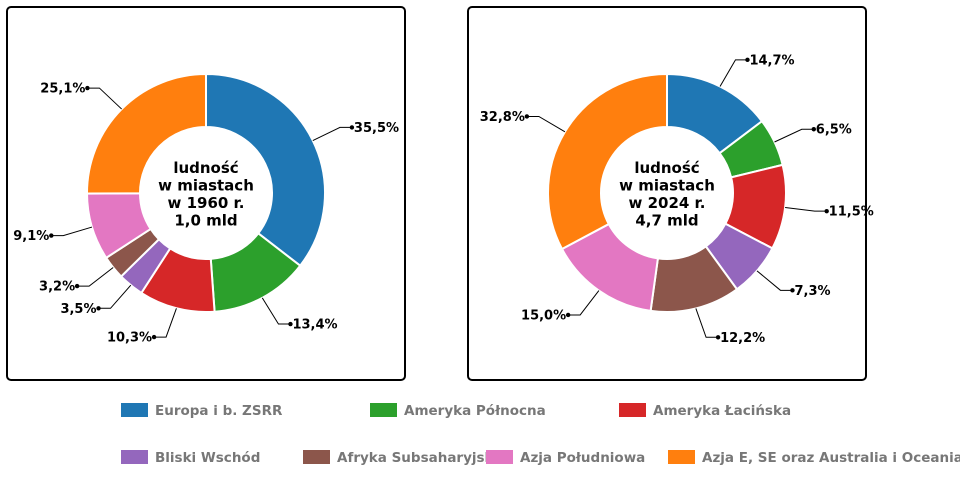 The height and width of the screenshot is (494, 960). I want to click on legend-label: Ameryka Łacińska, so click(722, 411).